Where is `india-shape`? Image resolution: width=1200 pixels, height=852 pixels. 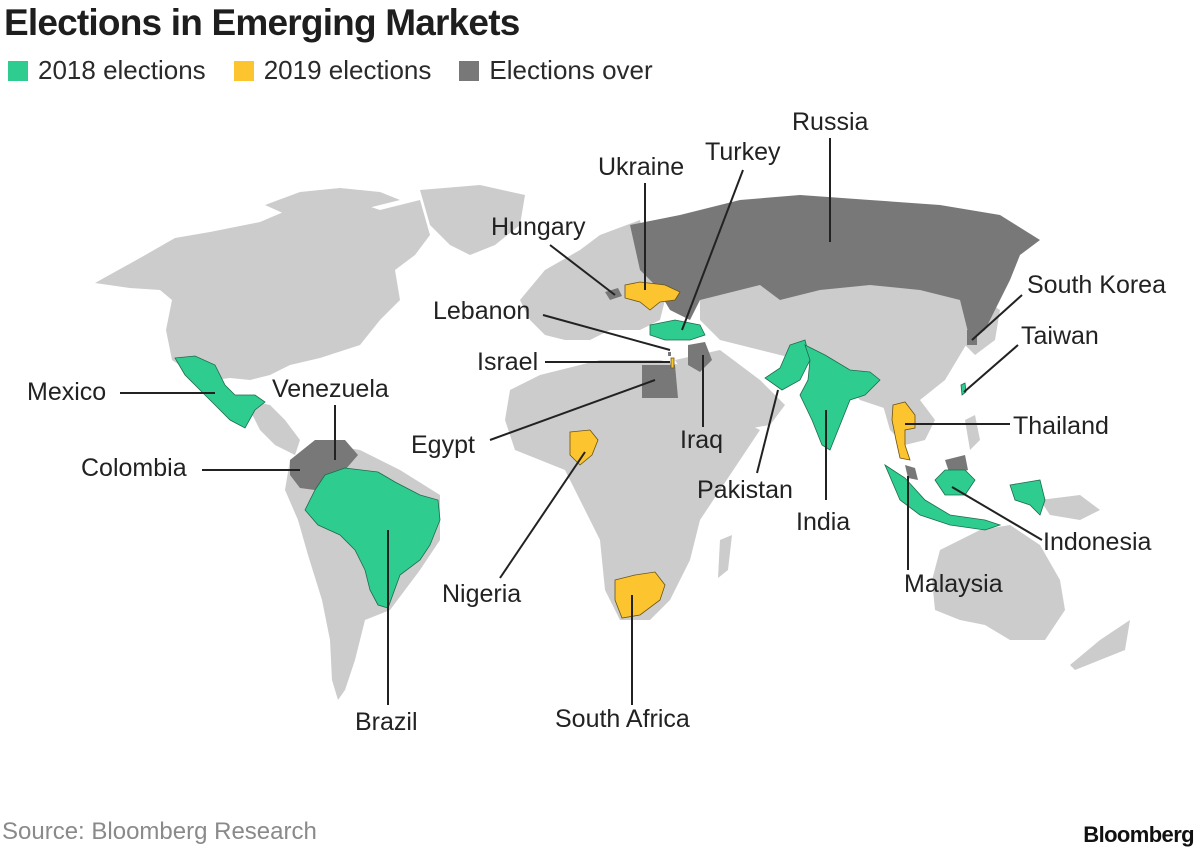
india-shape is located at coordinates (840, 397).